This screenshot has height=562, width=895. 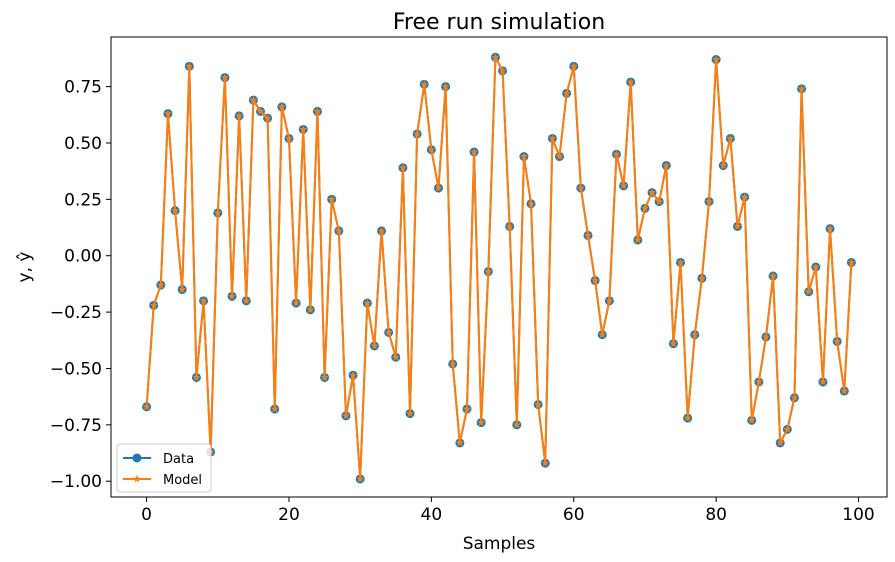 I want to click on legend-data-label: Data, so click(x=178, y=459).